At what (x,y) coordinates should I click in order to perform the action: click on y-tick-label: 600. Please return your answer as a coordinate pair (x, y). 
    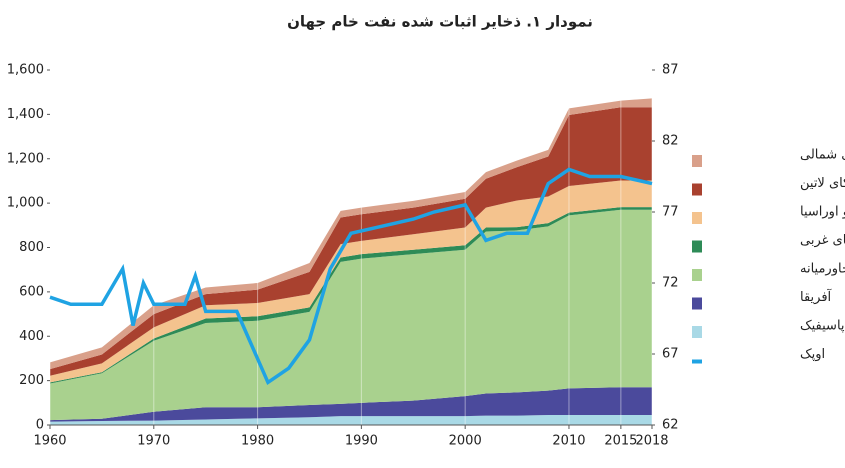
    Looking at the image, I should click on (31, 291).